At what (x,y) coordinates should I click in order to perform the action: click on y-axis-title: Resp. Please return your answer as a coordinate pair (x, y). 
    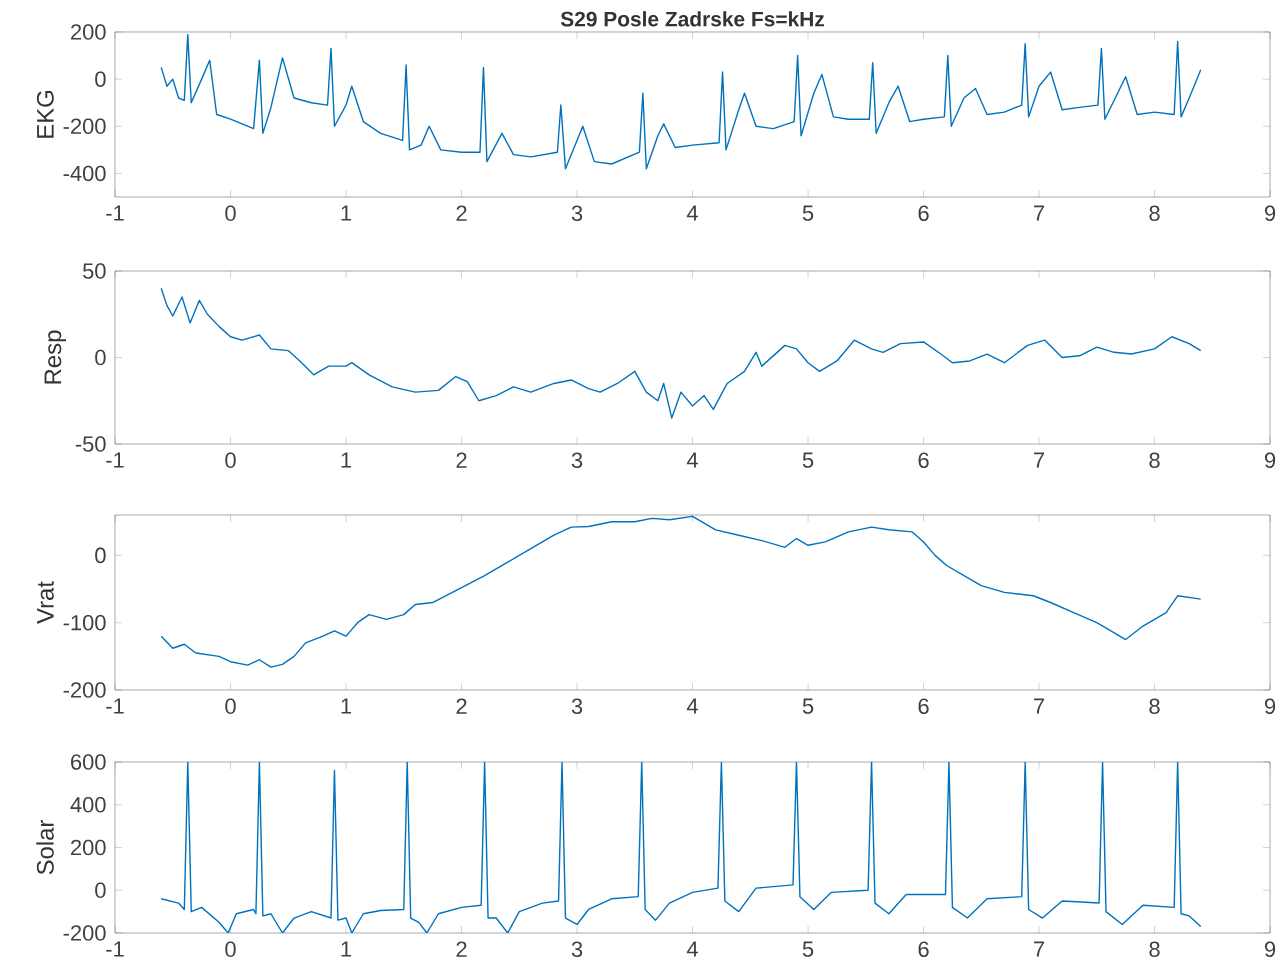
    Looking at the image, I should click on (55, 357).